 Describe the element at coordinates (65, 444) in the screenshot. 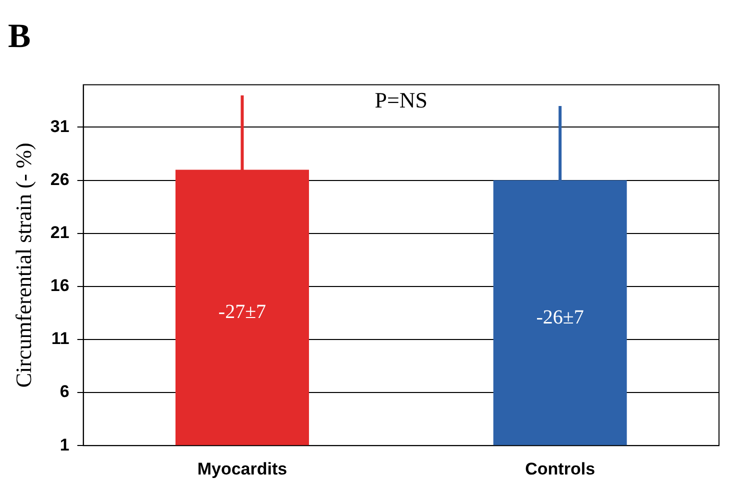

I see `y-tick-label: 1` at that location.